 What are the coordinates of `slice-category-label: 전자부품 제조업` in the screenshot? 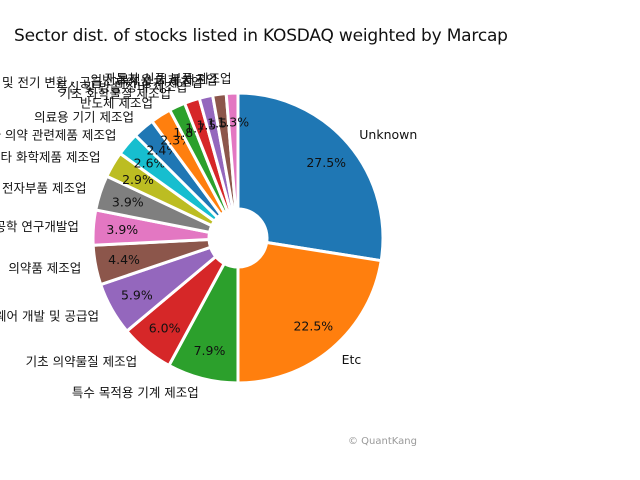 It's located at (44, 188).